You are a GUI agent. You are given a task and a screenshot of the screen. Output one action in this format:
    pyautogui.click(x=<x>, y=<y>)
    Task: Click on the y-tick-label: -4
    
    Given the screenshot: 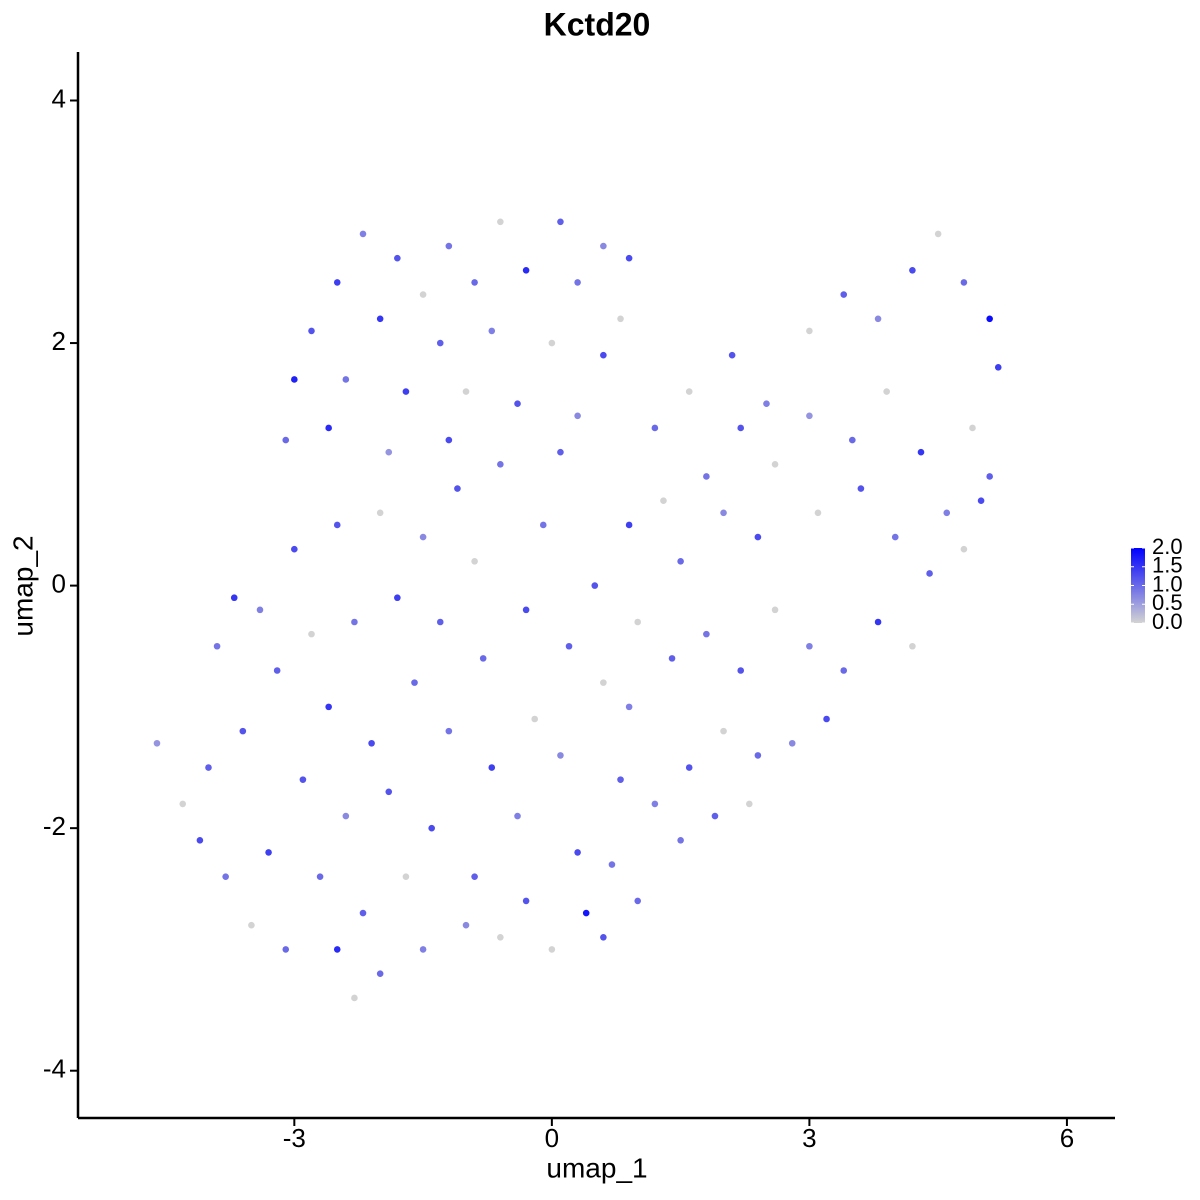 What is the action you would take?
    pyautogui.click(x=54, y=1069)
    